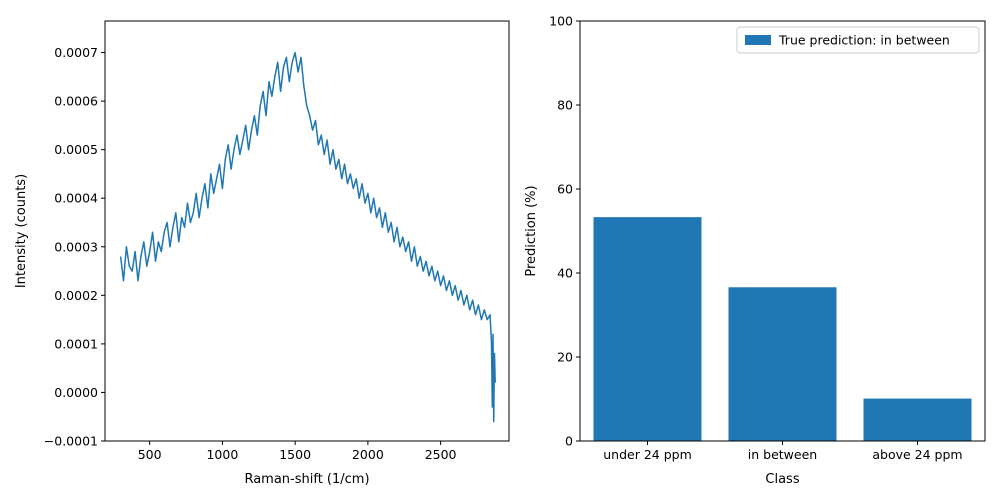 This screenshot has width=1000, height=500. What do you see at coordinates (76, 198) in the screenshot?
I see `y-tick-label: 0.0004` at bounding box center [76, 198].